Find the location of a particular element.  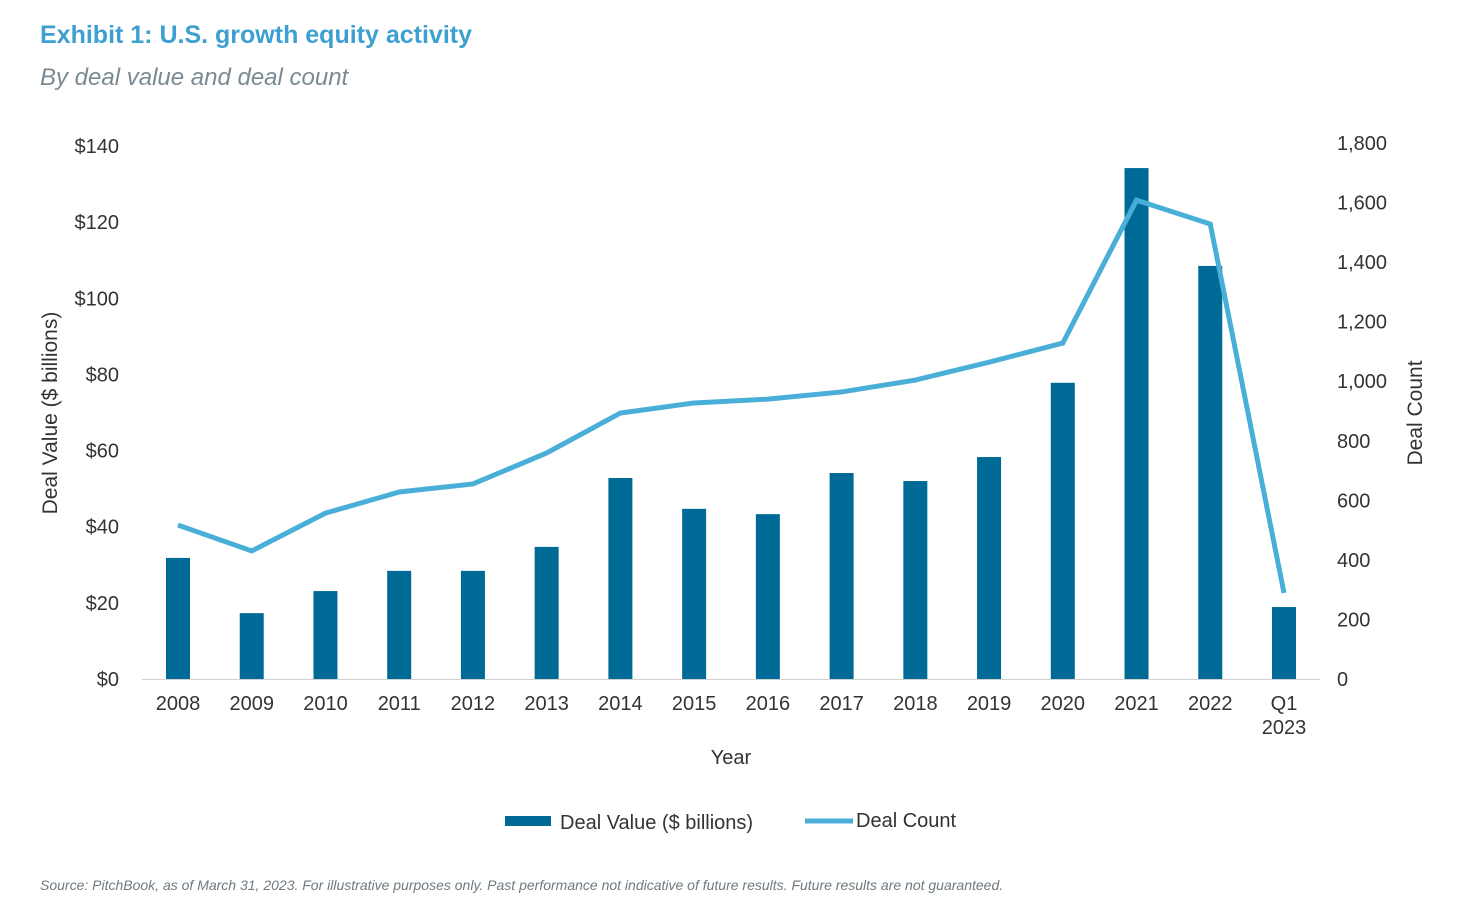

y2-tick-label: 1,800 is located at coordinates (1362, 144).